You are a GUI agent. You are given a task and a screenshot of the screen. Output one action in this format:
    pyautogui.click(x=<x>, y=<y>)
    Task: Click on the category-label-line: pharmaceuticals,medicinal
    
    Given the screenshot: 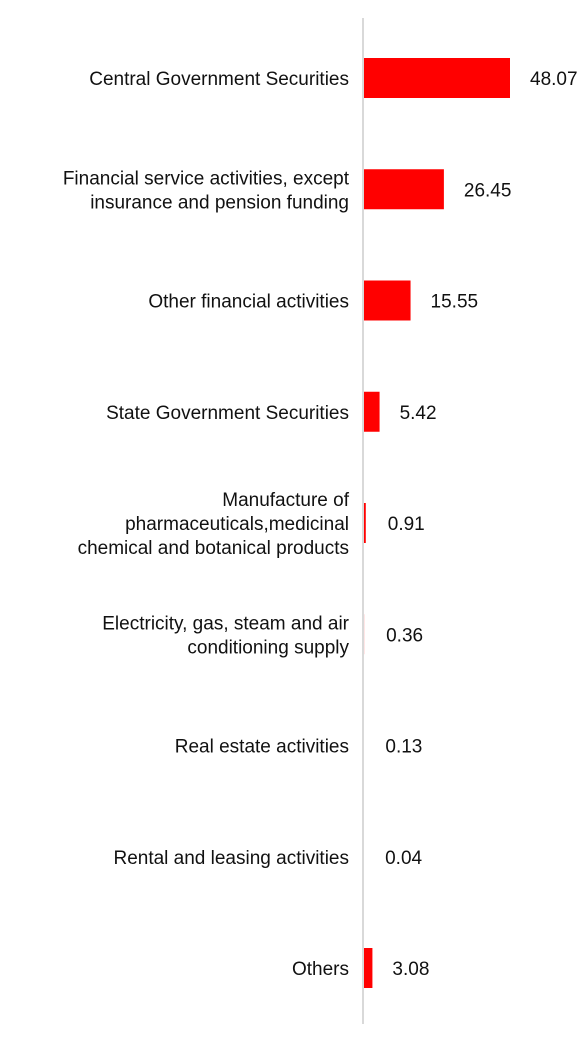 What is the action you would take?
    pyautogui.click(x=237, y=524)
    